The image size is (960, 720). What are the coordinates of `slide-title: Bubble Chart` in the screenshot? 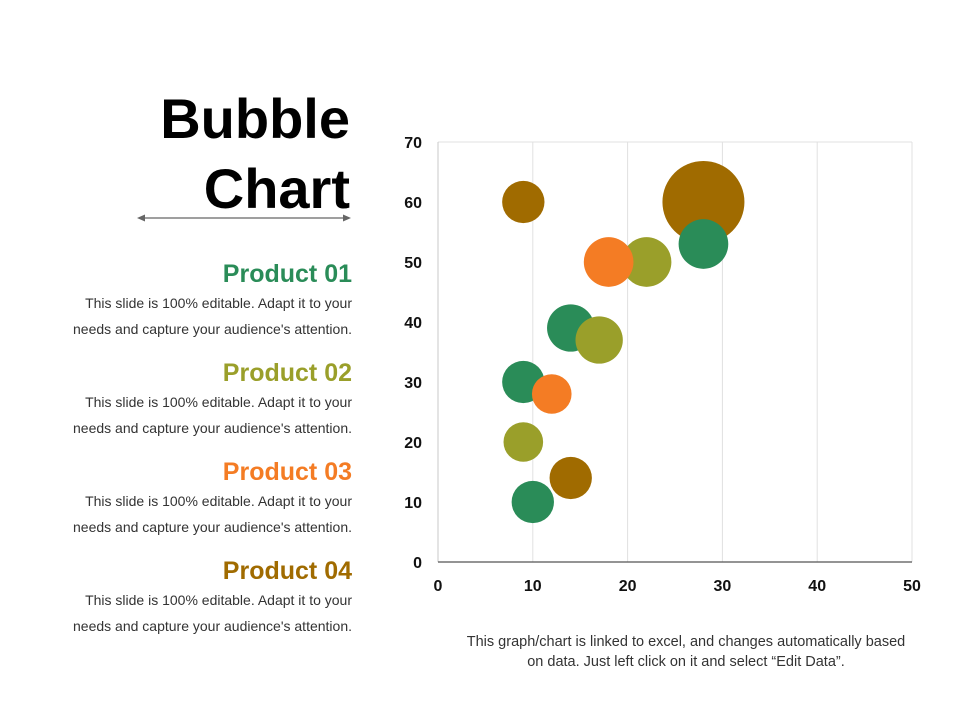 It's located at (200, 154).